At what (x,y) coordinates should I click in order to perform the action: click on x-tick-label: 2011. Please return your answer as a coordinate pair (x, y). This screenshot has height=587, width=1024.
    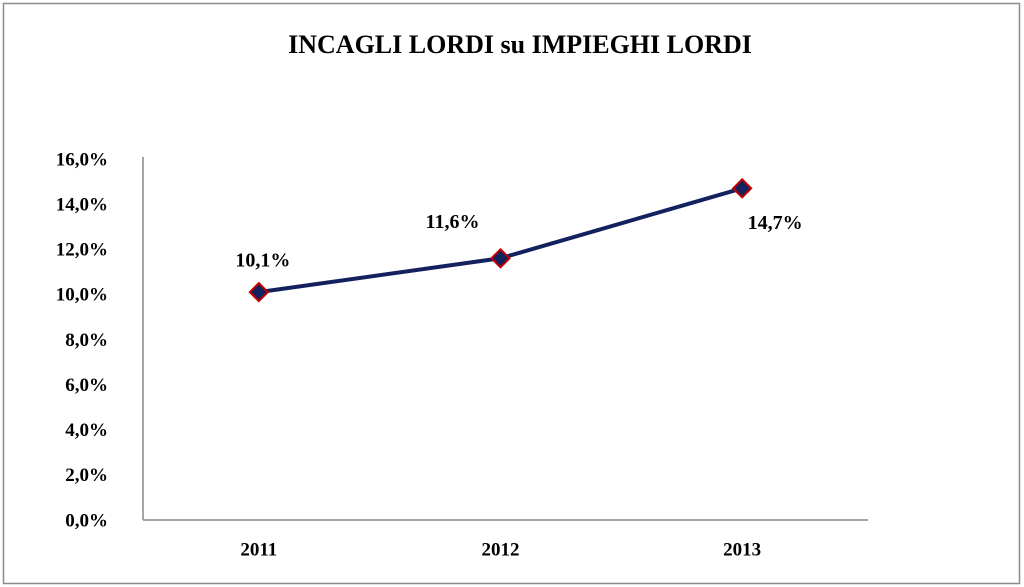
    Looking at the image, I should click on (258, 549).